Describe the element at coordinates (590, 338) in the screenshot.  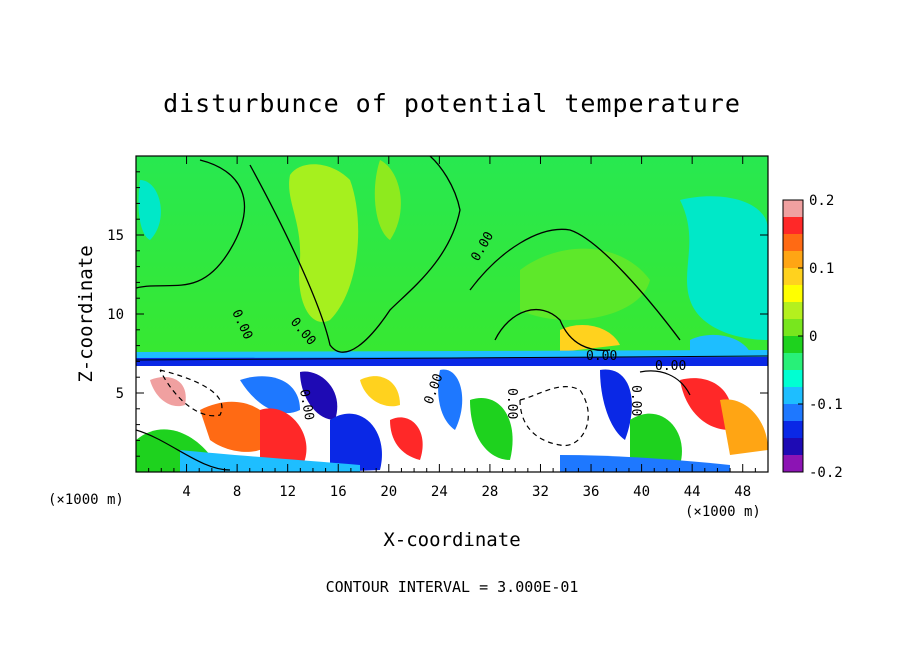
I see `warm-spot` at that location.